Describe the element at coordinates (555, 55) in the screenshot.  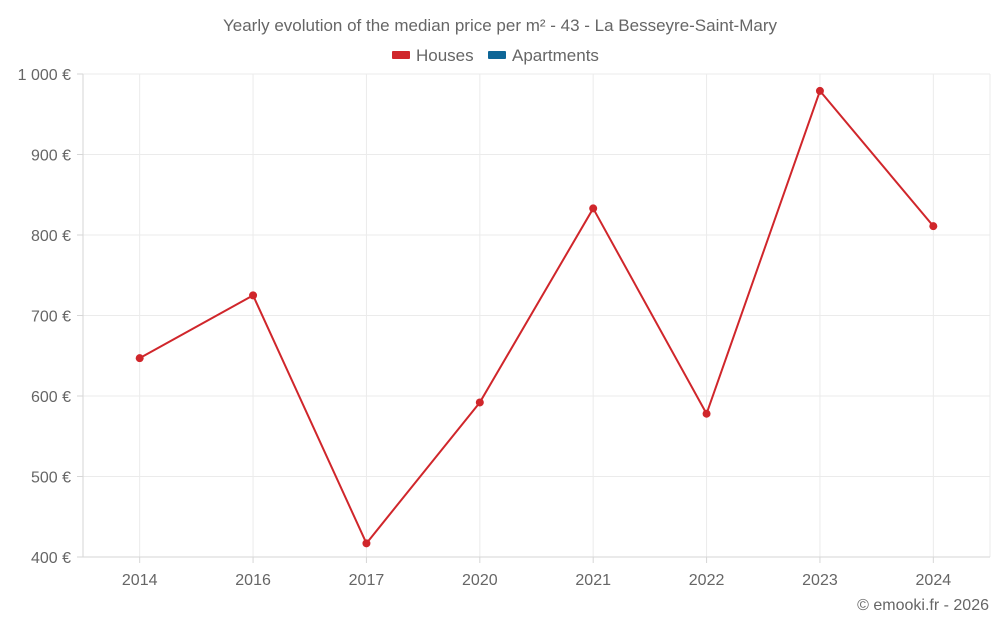
I see `legend-label-apartments: Apartments` at that location.